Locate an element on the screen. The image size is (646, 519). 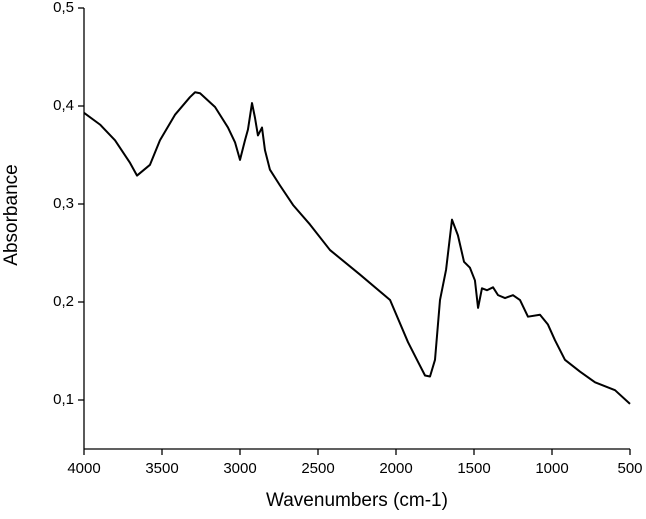
y-tick-label: 0,1 is located at coordinates (63, 399).